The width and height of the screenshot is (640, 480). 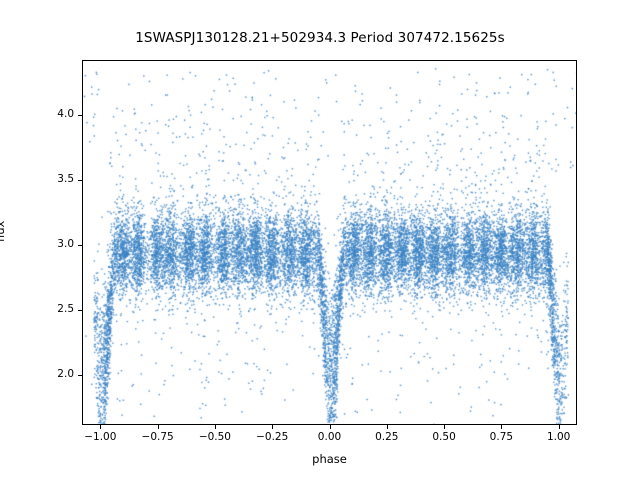 I want to click on y-tick-label: 3.5, so click(x=65, y=178).